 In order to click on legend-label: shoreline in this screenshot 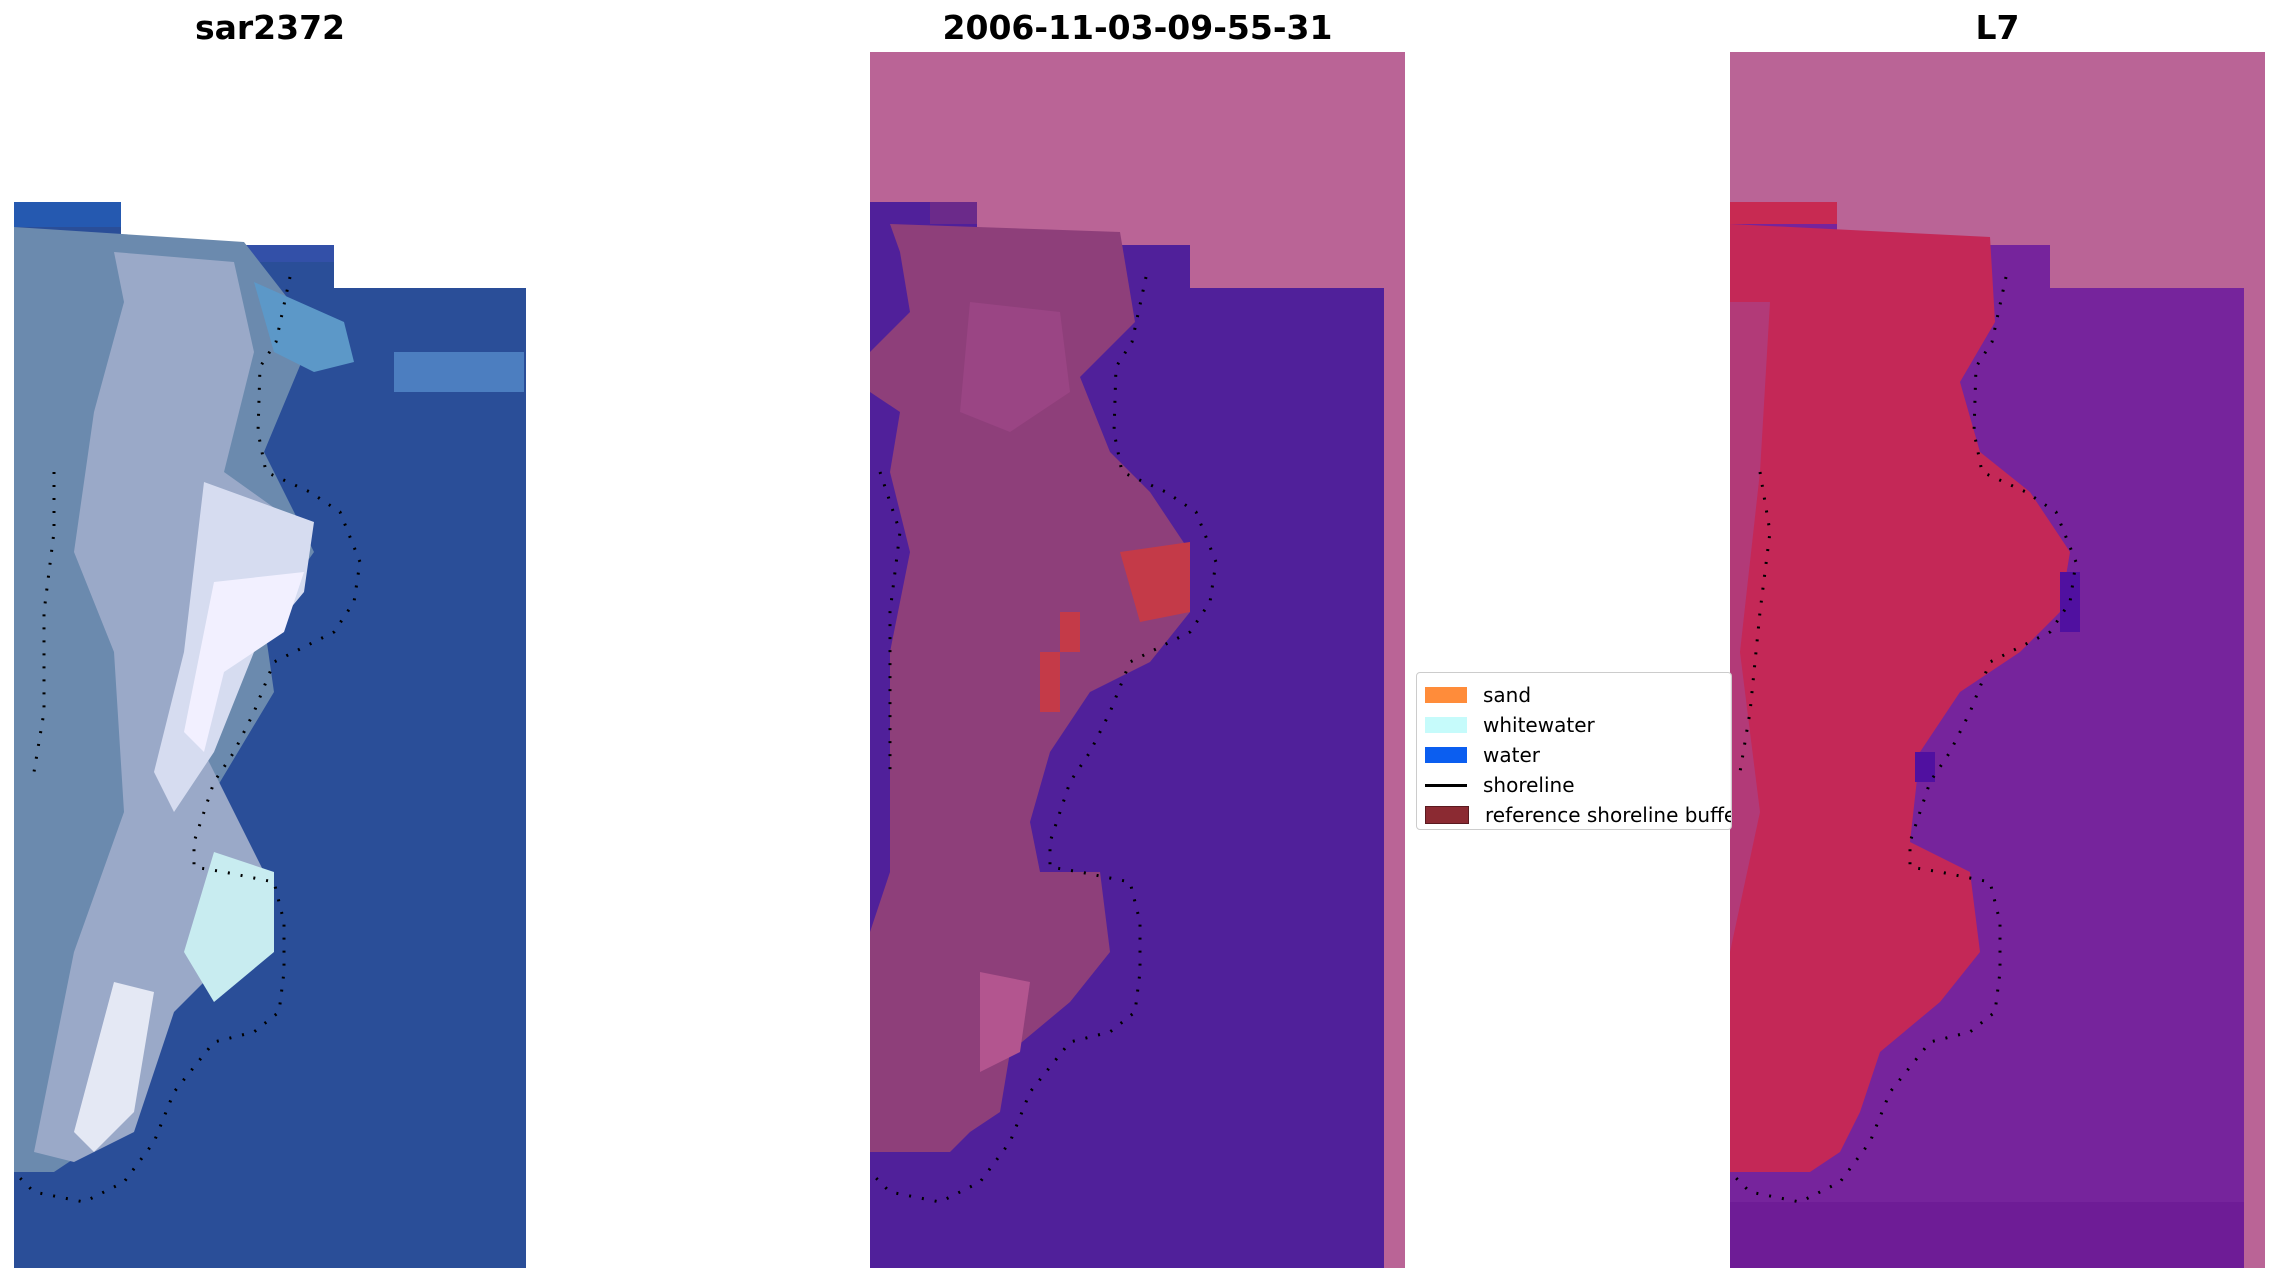, I will do `click(1529, 785)`.